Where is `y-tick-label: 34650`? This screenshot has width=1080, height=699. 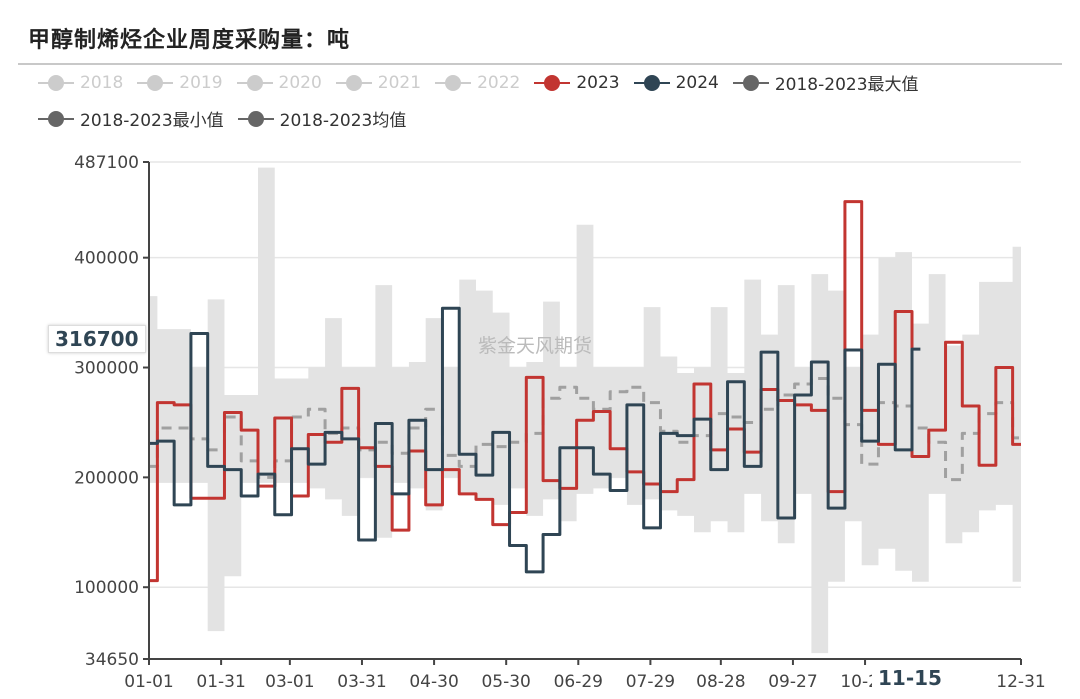 y-tick-label: 34650 is located at coordinates (112, 660).